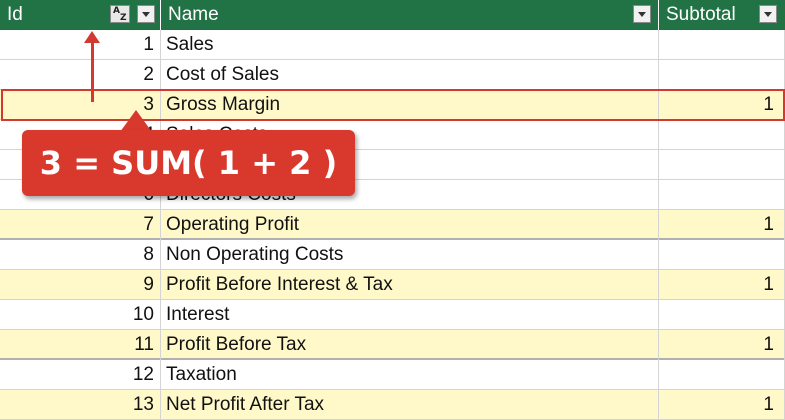 This screenshot has height=420, width=785. I want to click on table-row: 10 Interest, so click(392, 315).